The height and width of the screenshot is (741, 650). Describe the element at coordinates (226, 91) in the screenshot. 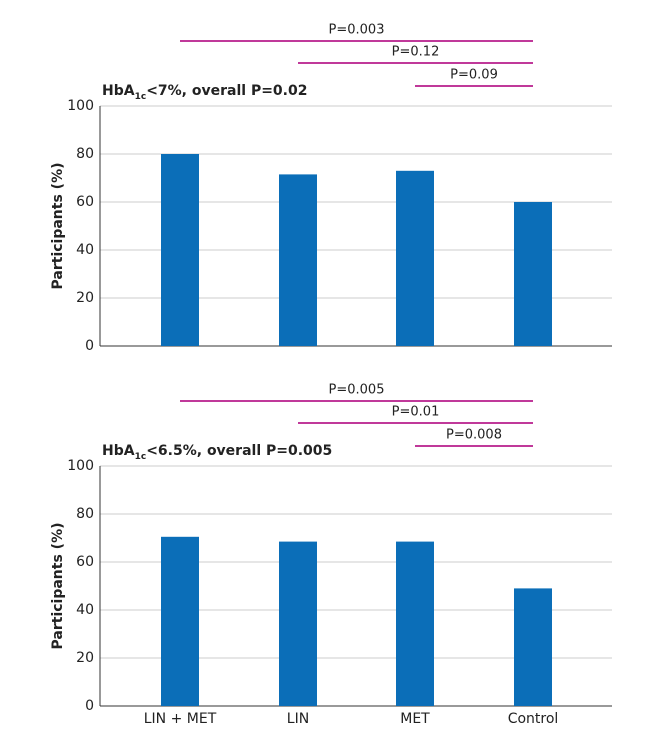

I see `title-part: <7%, overall P=0.02` at that location.